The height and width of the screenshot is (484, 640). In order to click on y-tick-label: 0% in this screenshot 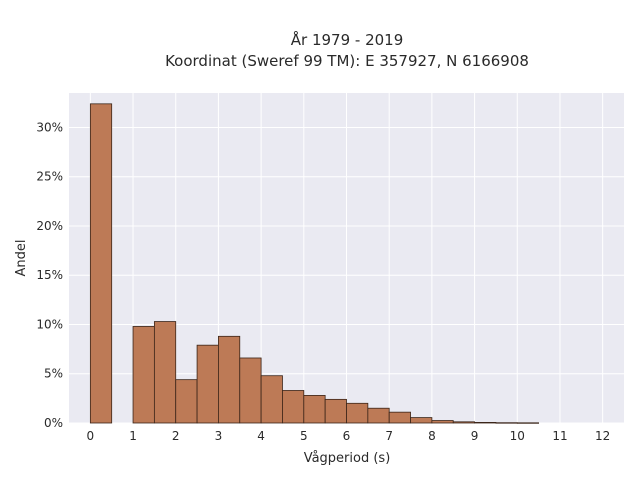, I will do `click(53, 423)`.